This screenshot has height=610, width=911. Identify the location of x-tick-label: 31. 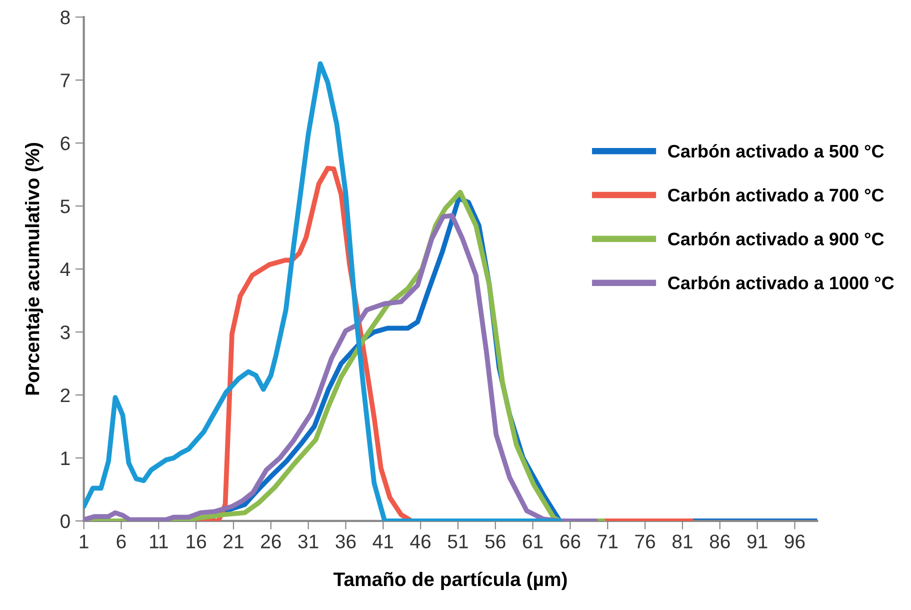
(308, 541).